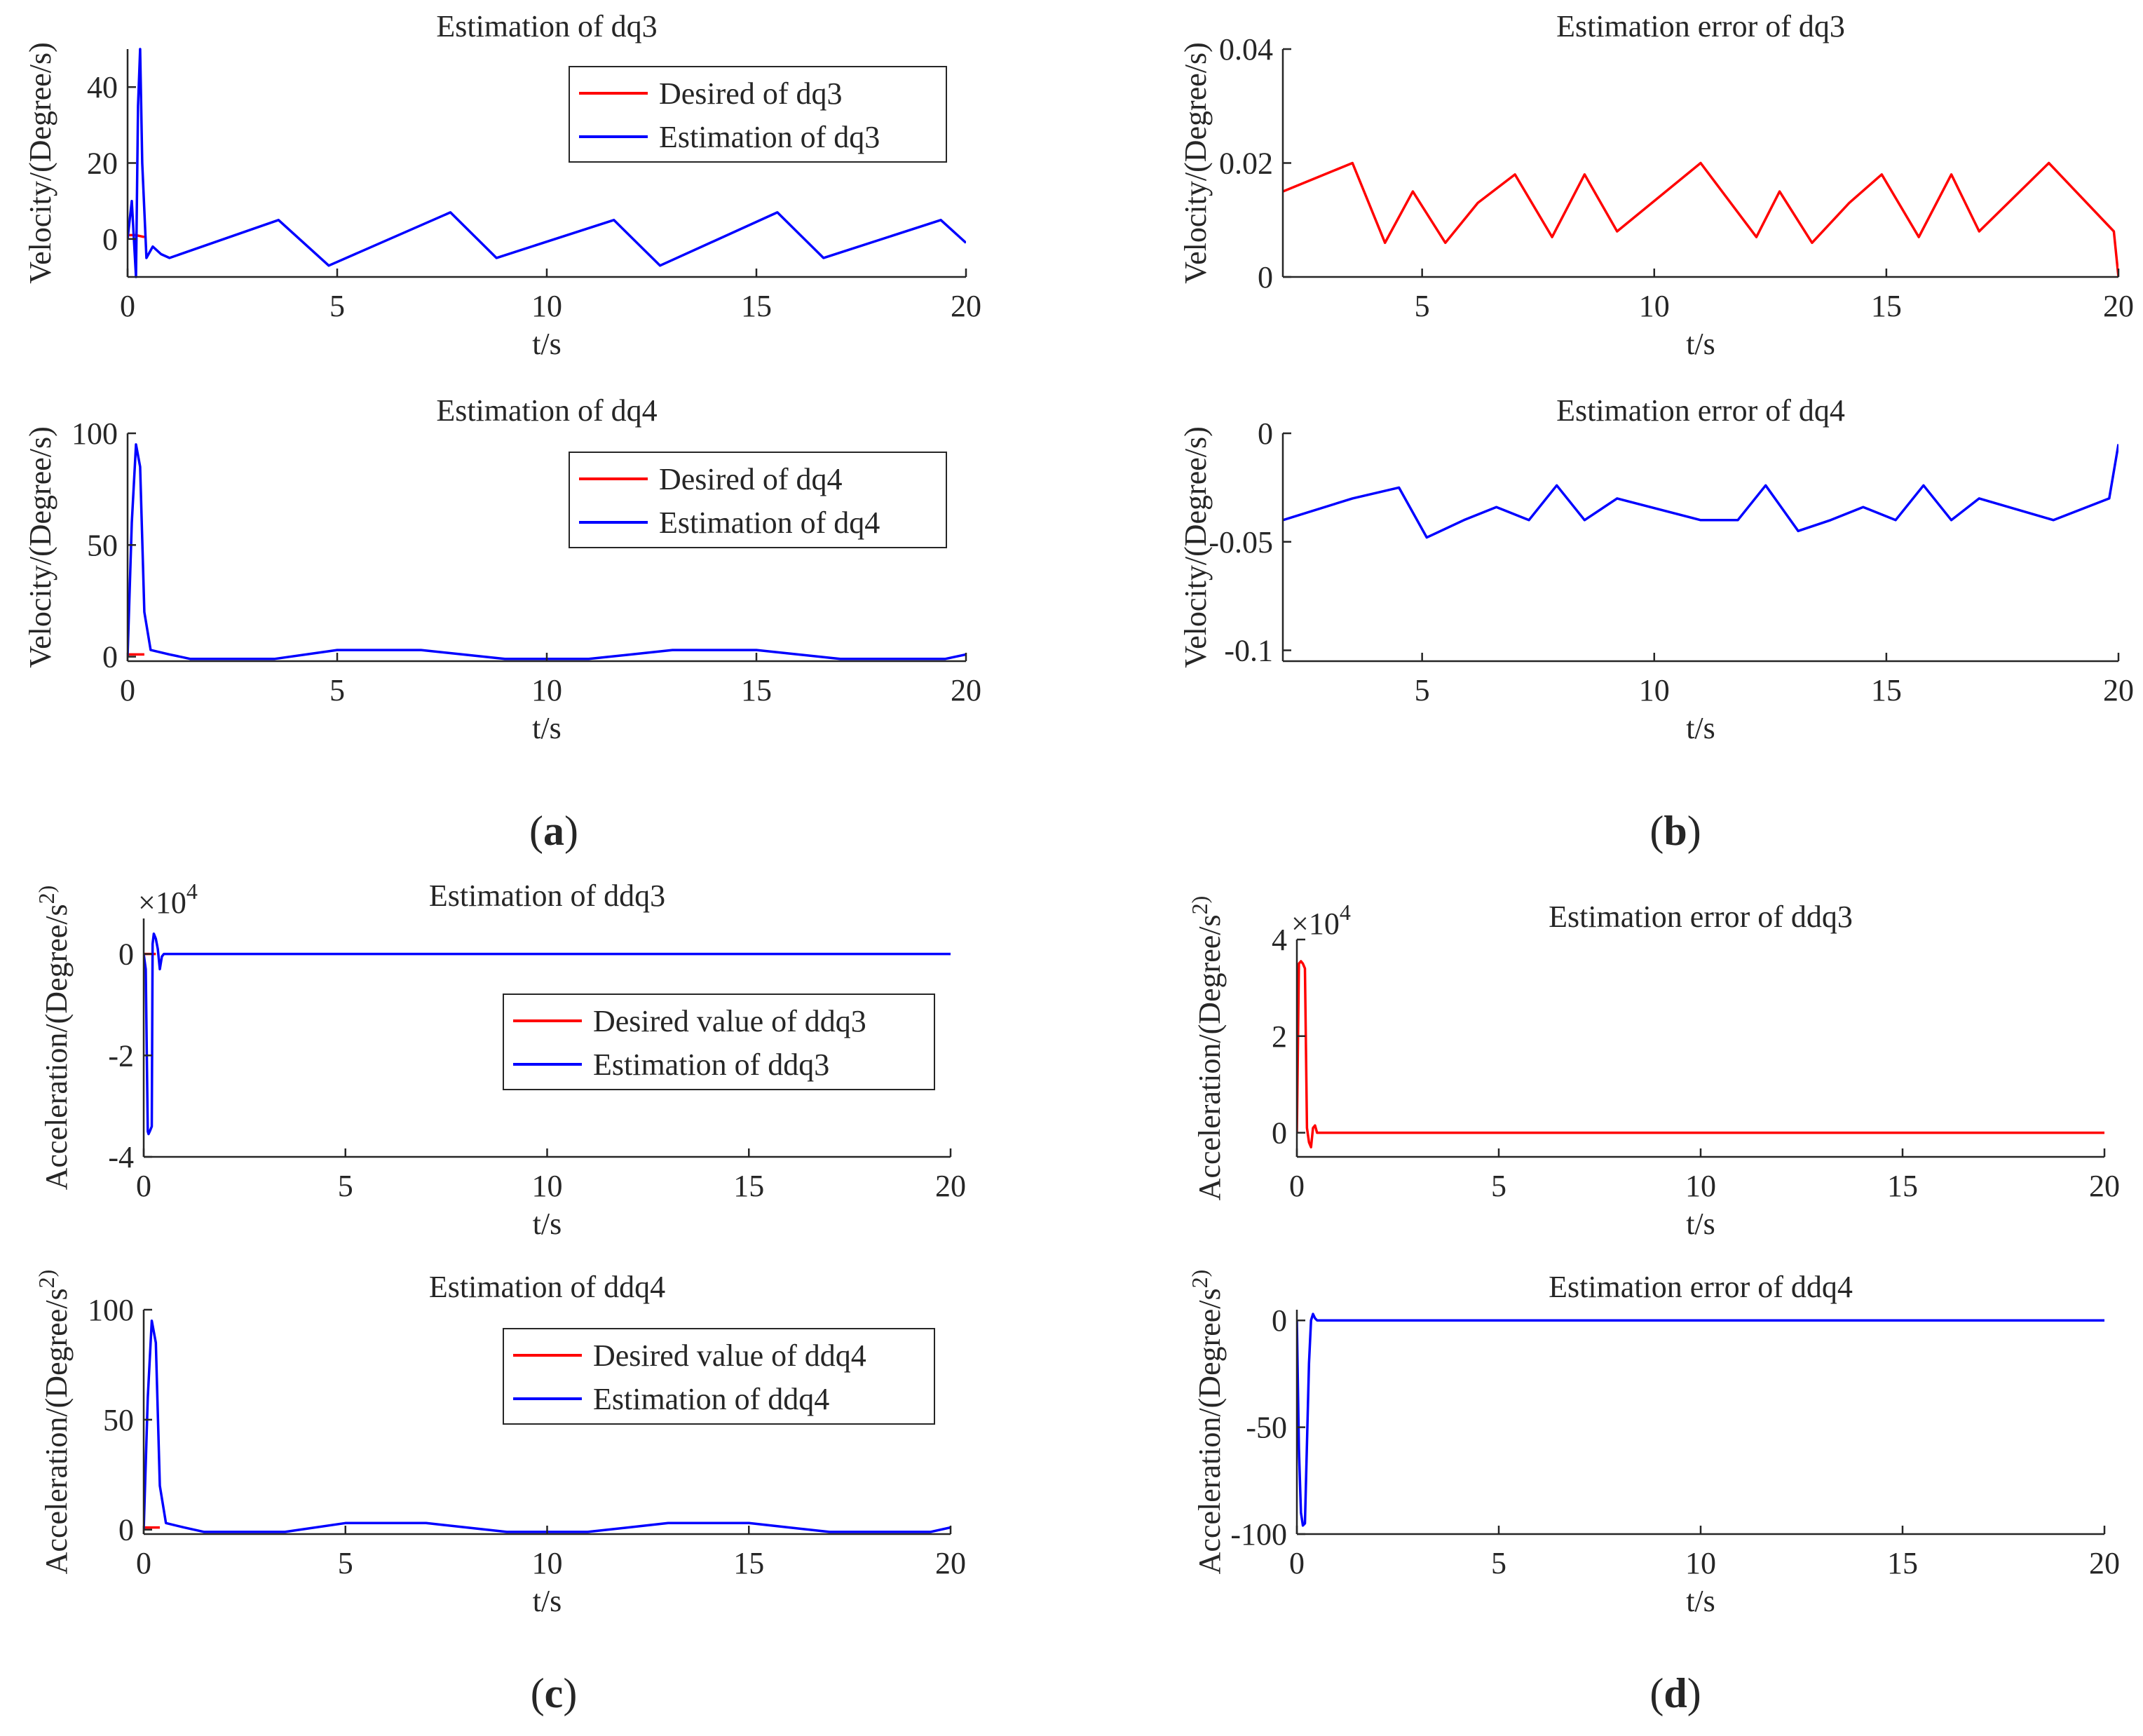  What do you see at coordinates (729, 1355) in the screenshot?
I see `legend-label: Desired value of ddq4` at bounding box center [729, 1355].